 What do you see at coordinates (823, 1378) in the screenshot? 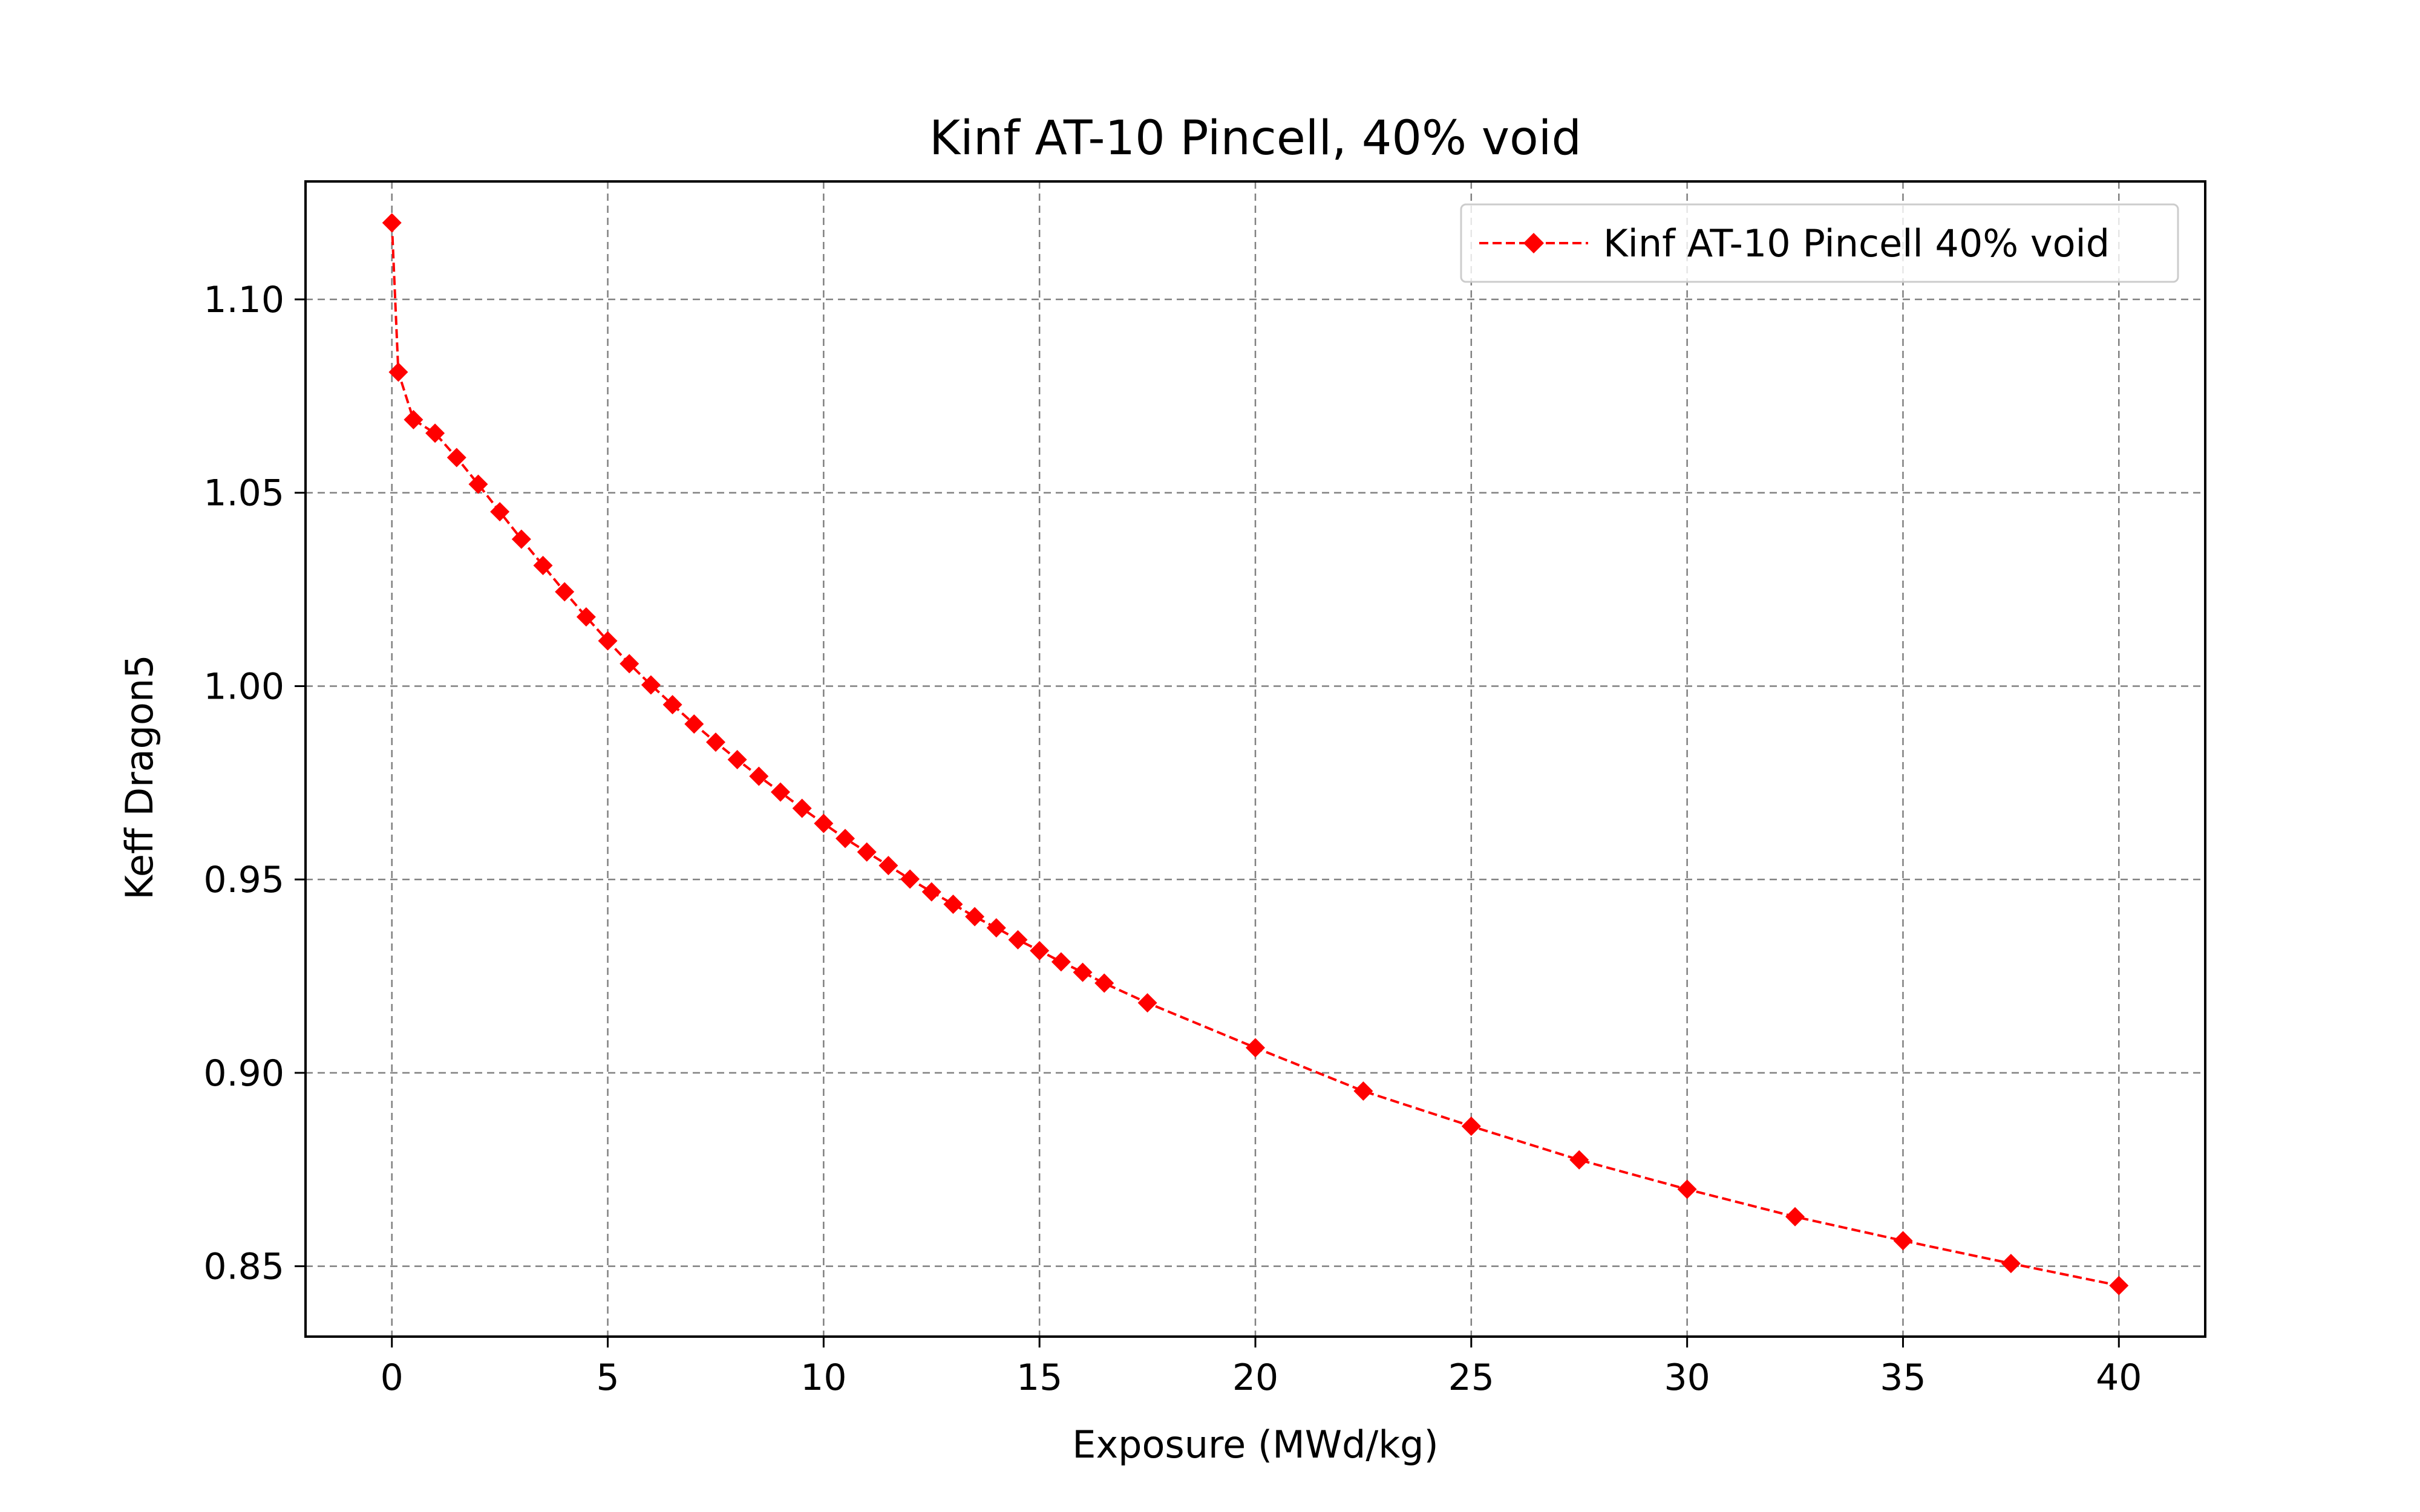
I see `x-tick-label: 10` at bounding box center [823, 1378].